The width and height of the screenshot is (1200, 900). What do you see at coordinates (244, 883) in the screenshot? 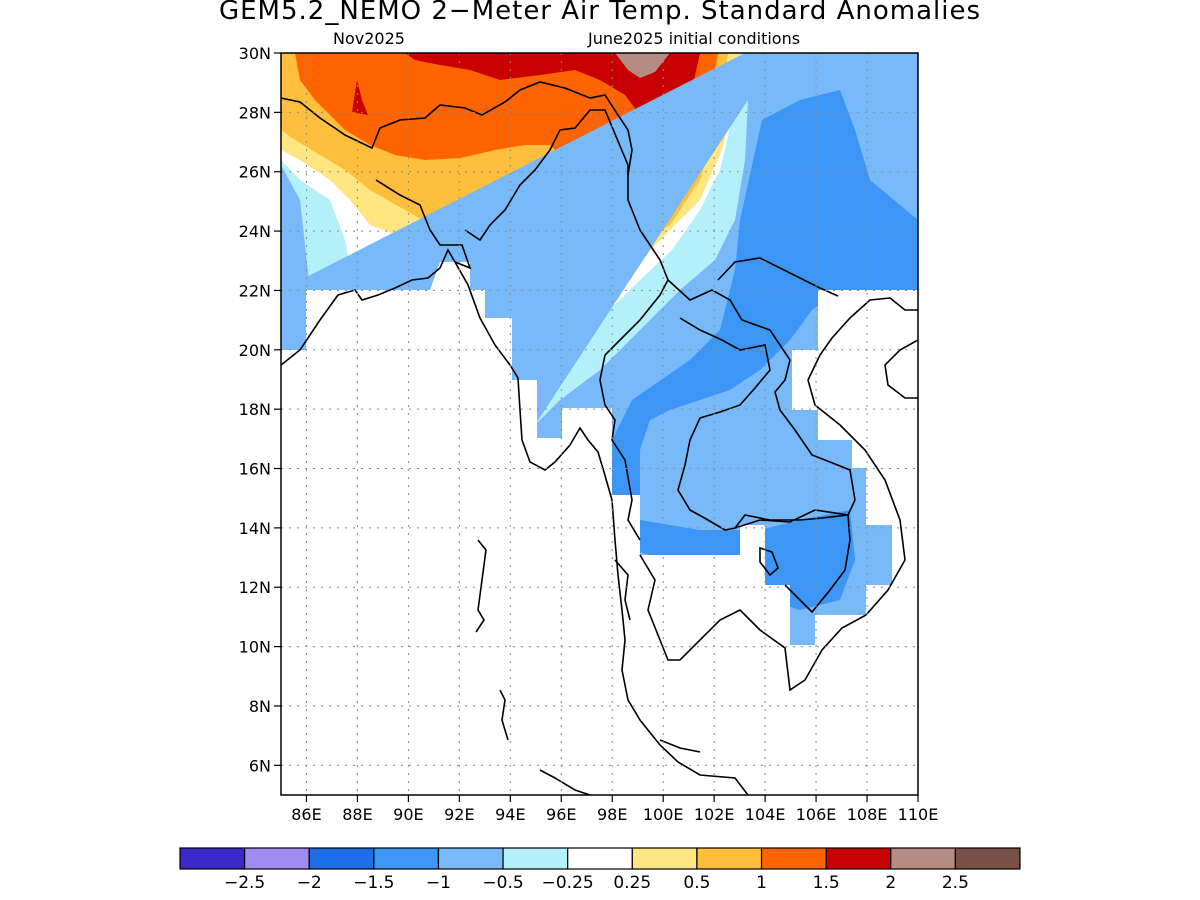
I see `legend-label: −2.5` at bounding box center [244, 883].